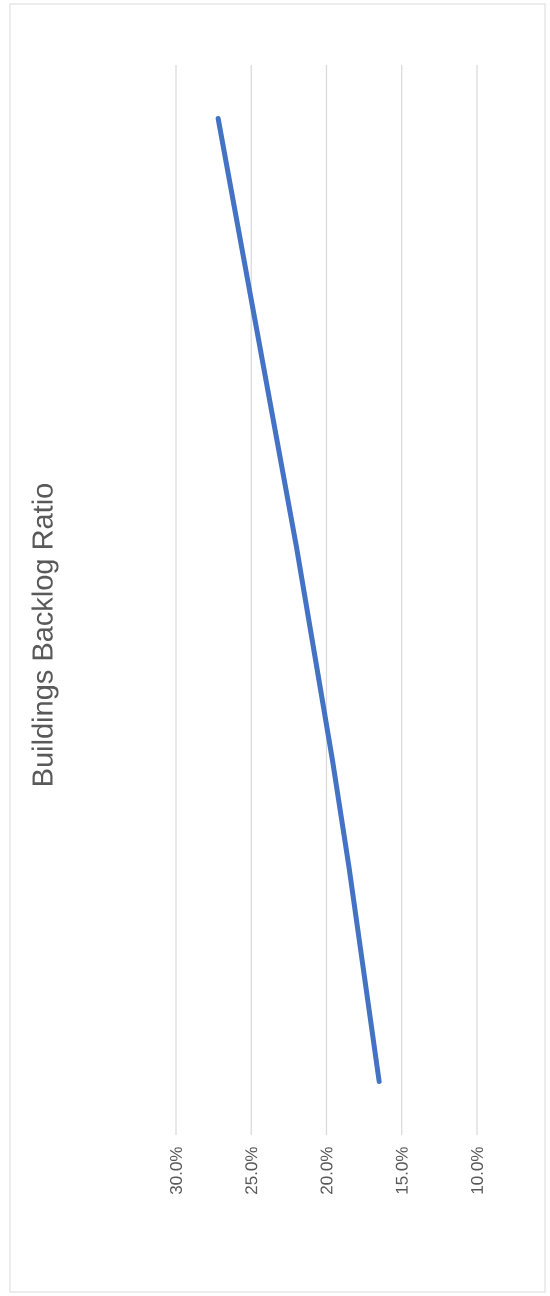 This screenshot has height=1296, width=550. Describe the element at coordinates (251, 1170) in the screenshot. I see `x-tick-label: 25.0%` at that location.